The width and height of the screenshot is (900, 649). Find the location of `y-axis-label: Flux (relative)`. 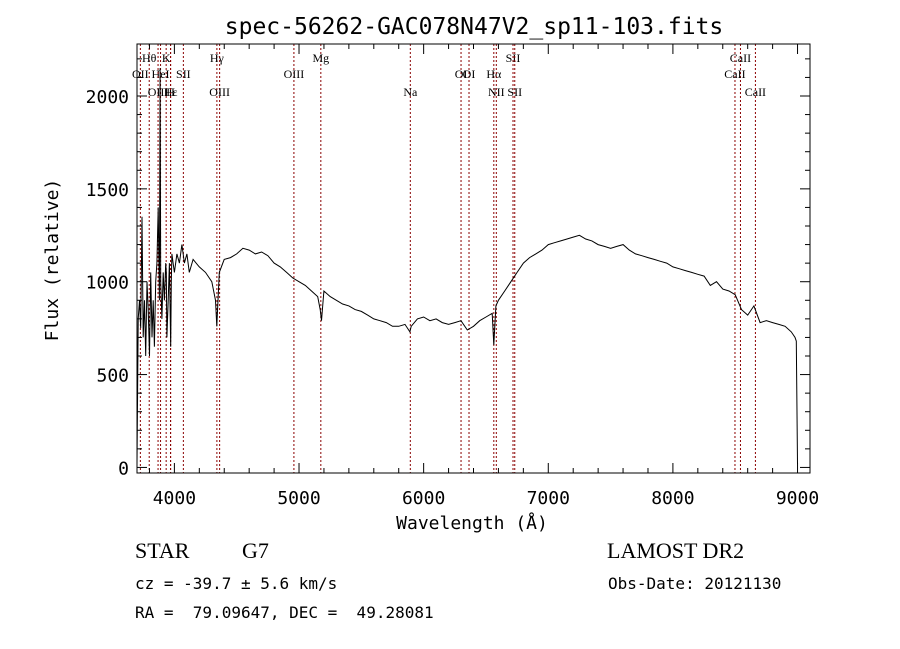

y-axis-label: Flux (relative) is located at coordinates (52, 260).